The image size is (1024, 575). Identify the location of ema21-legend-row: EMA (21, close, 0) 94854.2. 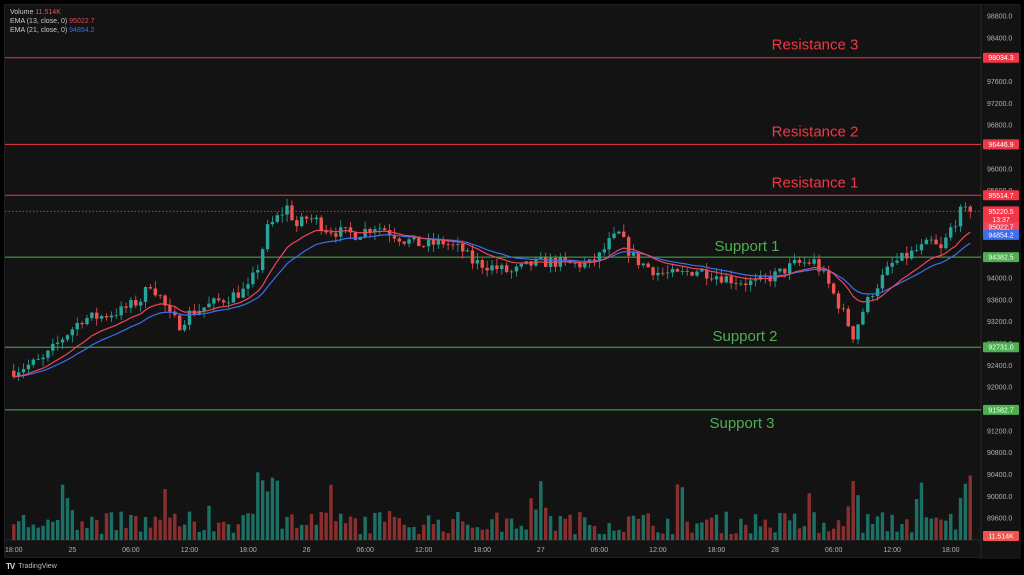
(52, 30).